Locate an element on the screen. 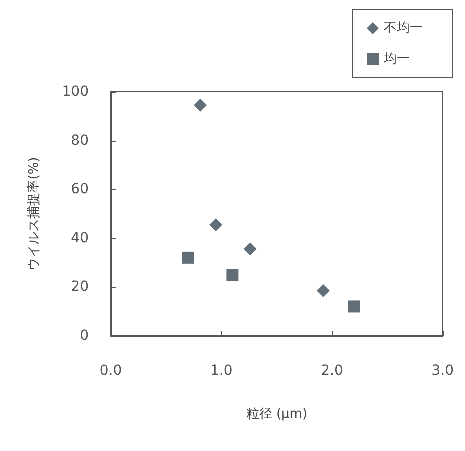 Image resolution: width=465 pixels, height=451 pixels. x-tick-label: 2.0 is located at coordinates (332, 371).